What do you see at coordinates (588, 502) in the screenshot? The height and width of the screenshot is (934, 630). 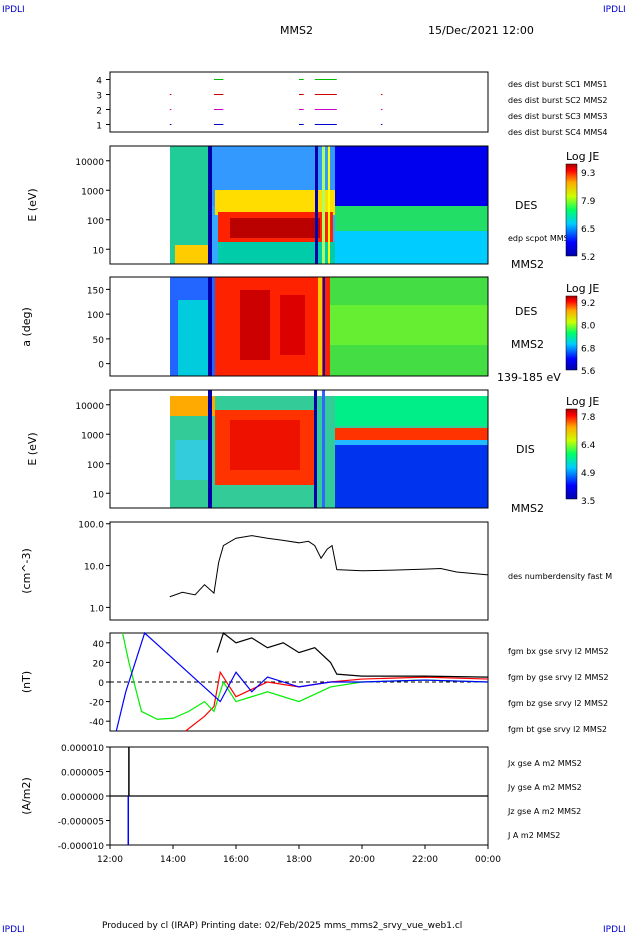 I see `dis-energy-cbar-tick: 3.5` at bounding box center [588, 502].